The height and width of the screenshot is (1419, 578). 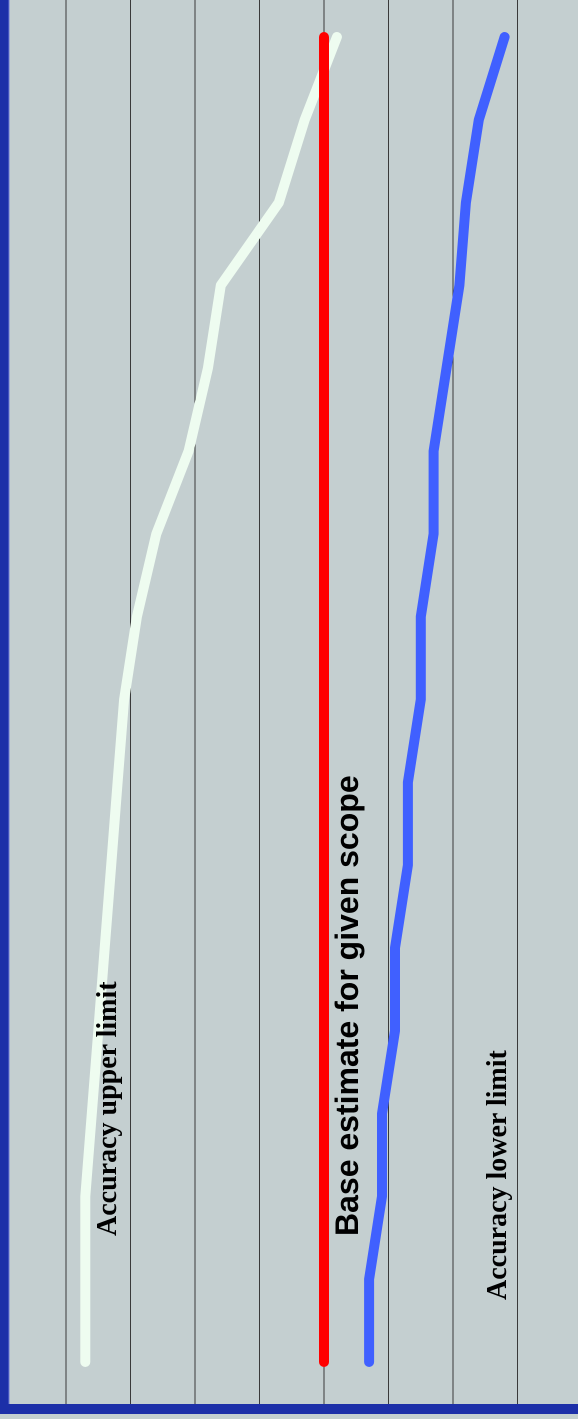 What do you see at coordinates (347, 1005) in the screenshot?
I see `base-estimate-label: Base estimate for given scope` at bounding box center [347, 1005].